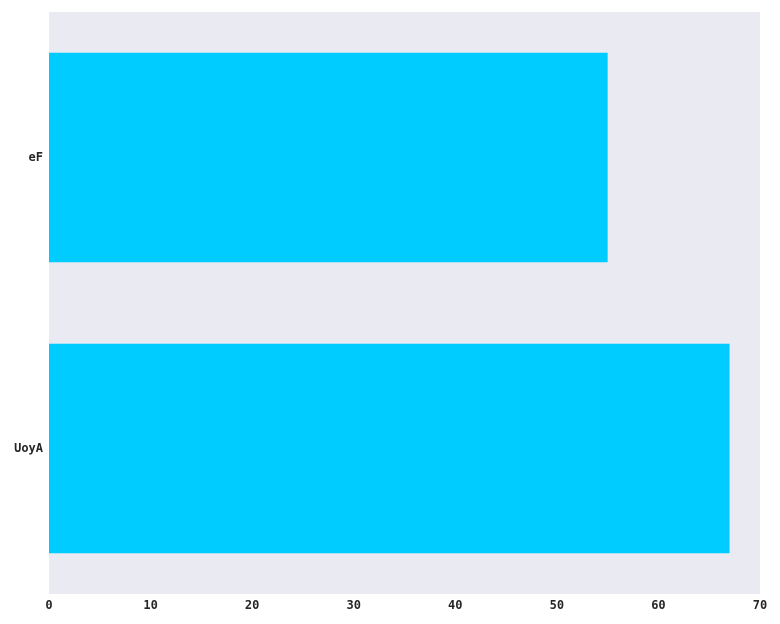 Image resolution: width=780 pixels, height=624 pixels. Describe the element at coordinates (406, 605) in the screenshot. I see `x-tick-labels: 0 10 20 30 40 50 60 70` at that location.